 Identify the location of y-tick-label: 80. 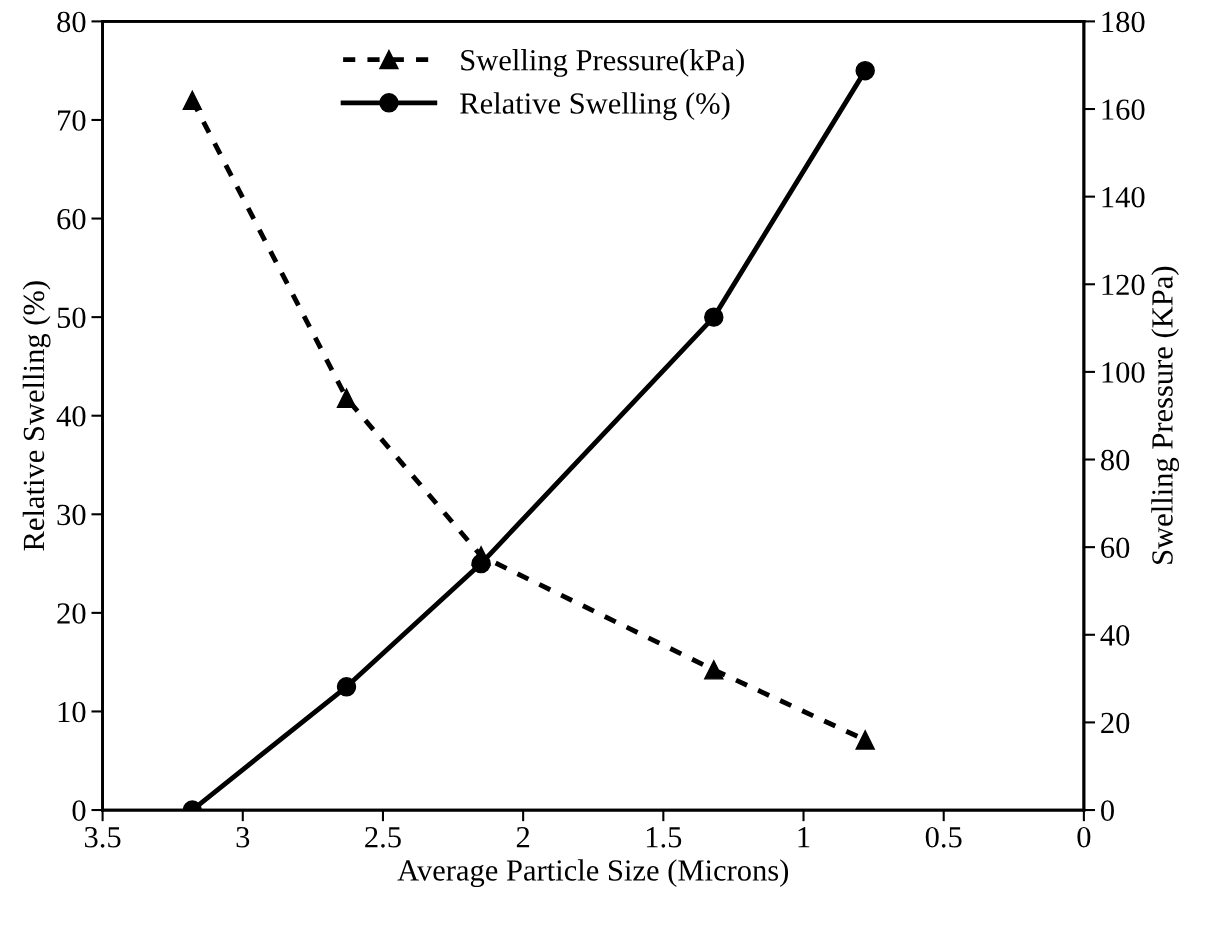
(71, 22).